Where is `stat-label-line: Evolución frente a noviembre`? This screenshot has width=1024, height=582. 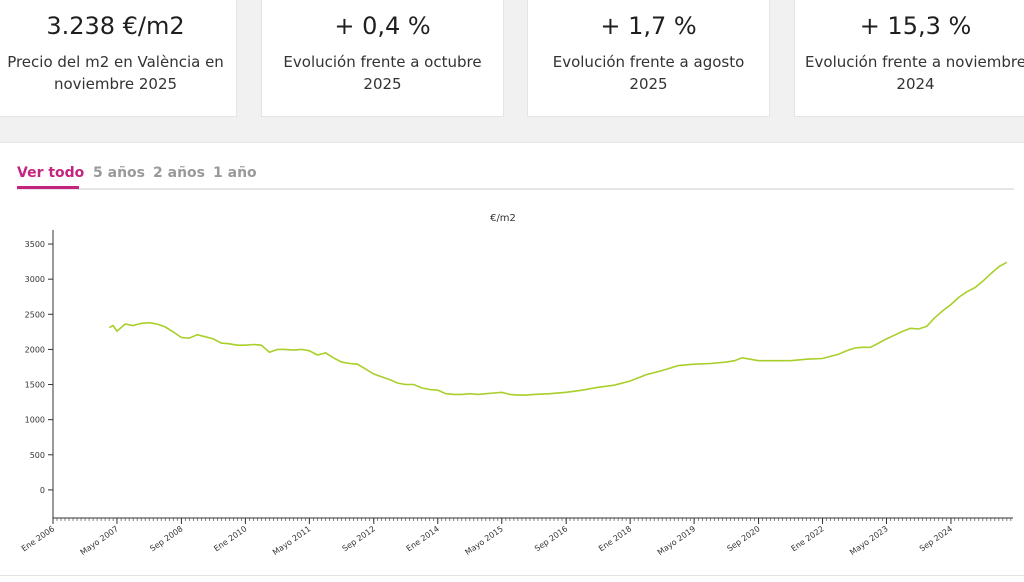
stat-label-line: Evolución frente a noviembre is located at coordinates (914, 62).